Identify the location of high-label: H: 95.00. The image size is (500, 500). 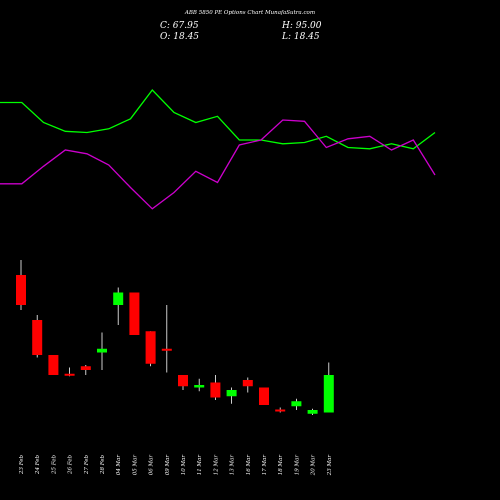
(301, 26).